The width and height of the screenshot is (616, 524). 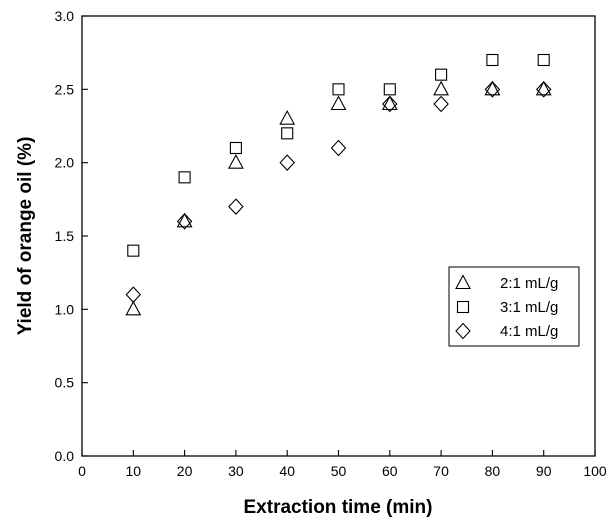 I want to click on x-tick-label: 100, so click(x=595, y=471).